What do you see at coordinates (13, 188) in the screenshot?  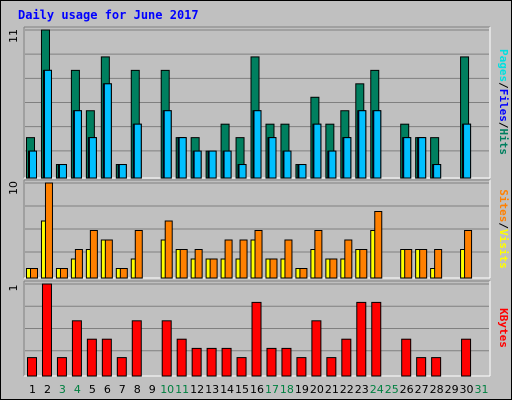 I see `panel-2-ymax-label: 10` at bounding box center [13, 188].